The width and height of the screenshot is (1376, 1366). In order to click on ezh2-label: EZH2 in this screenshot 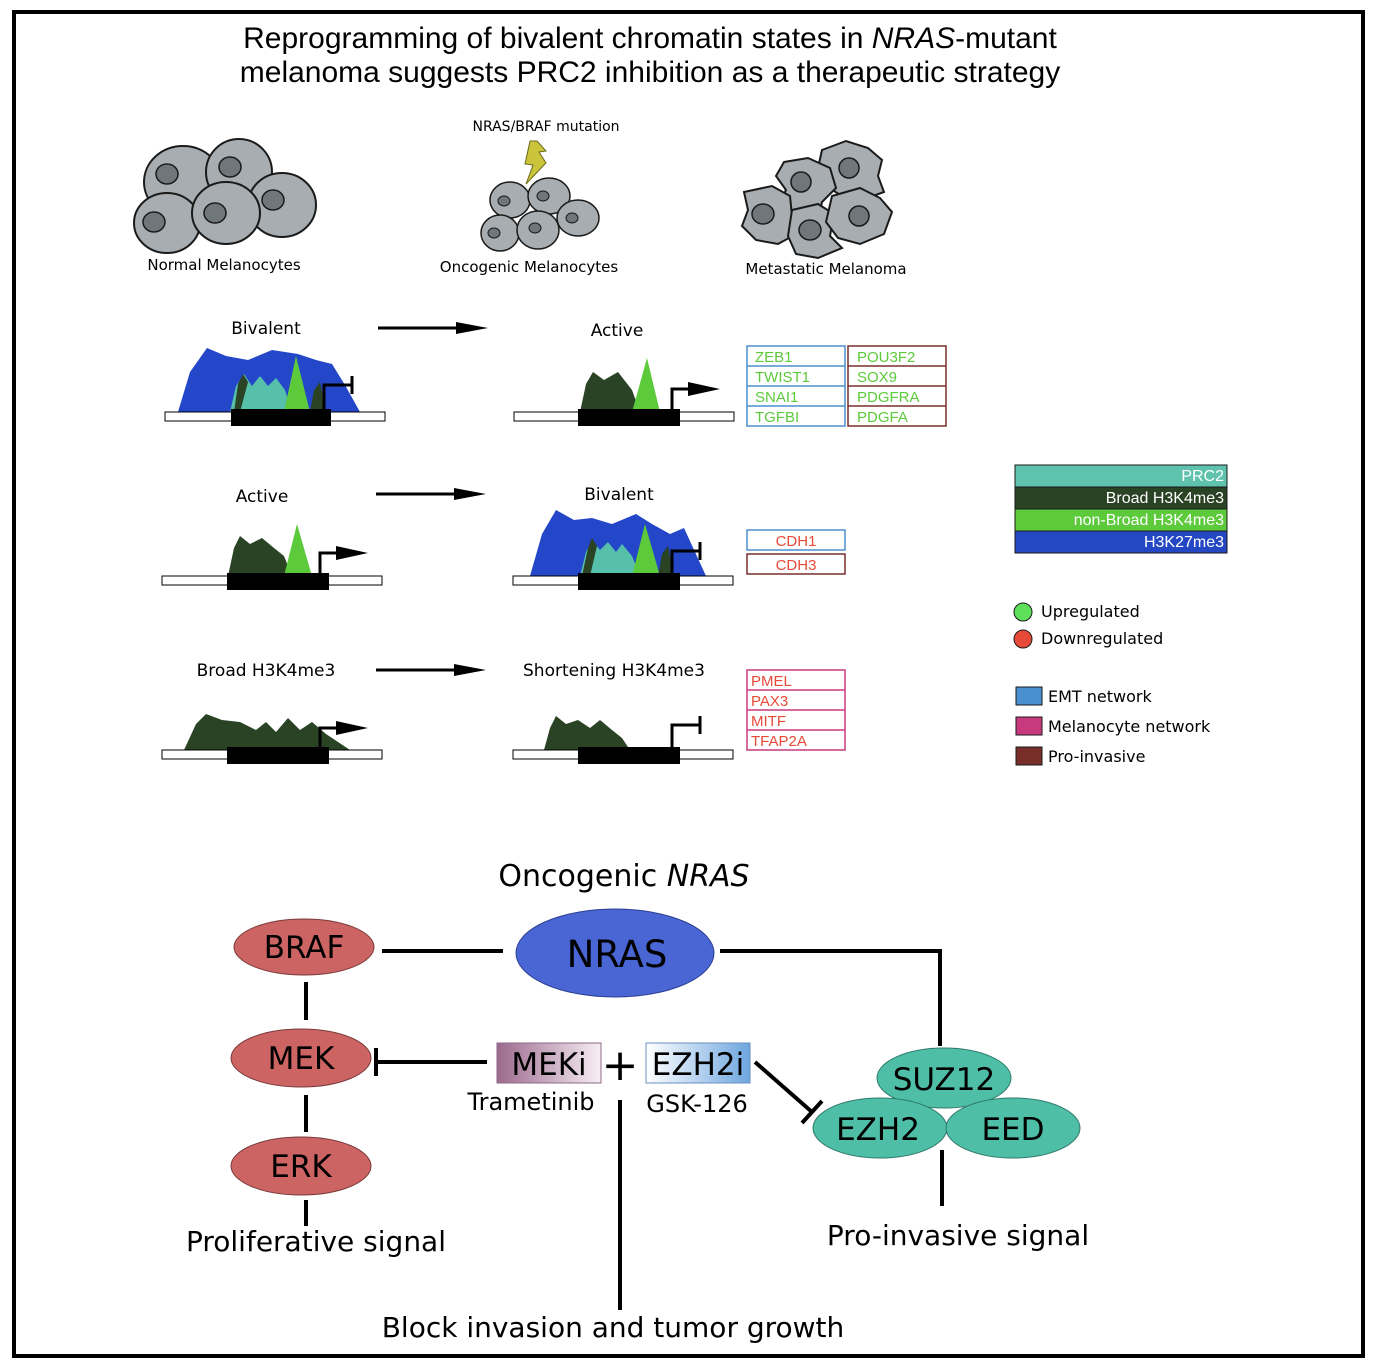, I will do `click(878, 1130)`.